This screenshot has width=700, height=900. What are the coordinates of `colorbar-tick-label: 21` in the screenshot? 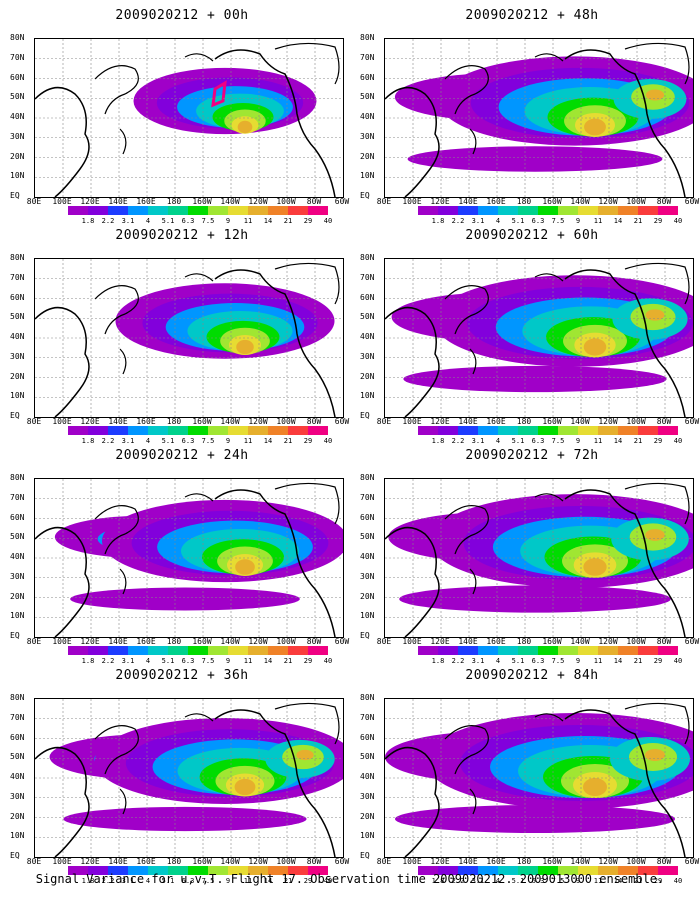 It's located at (638, 661).